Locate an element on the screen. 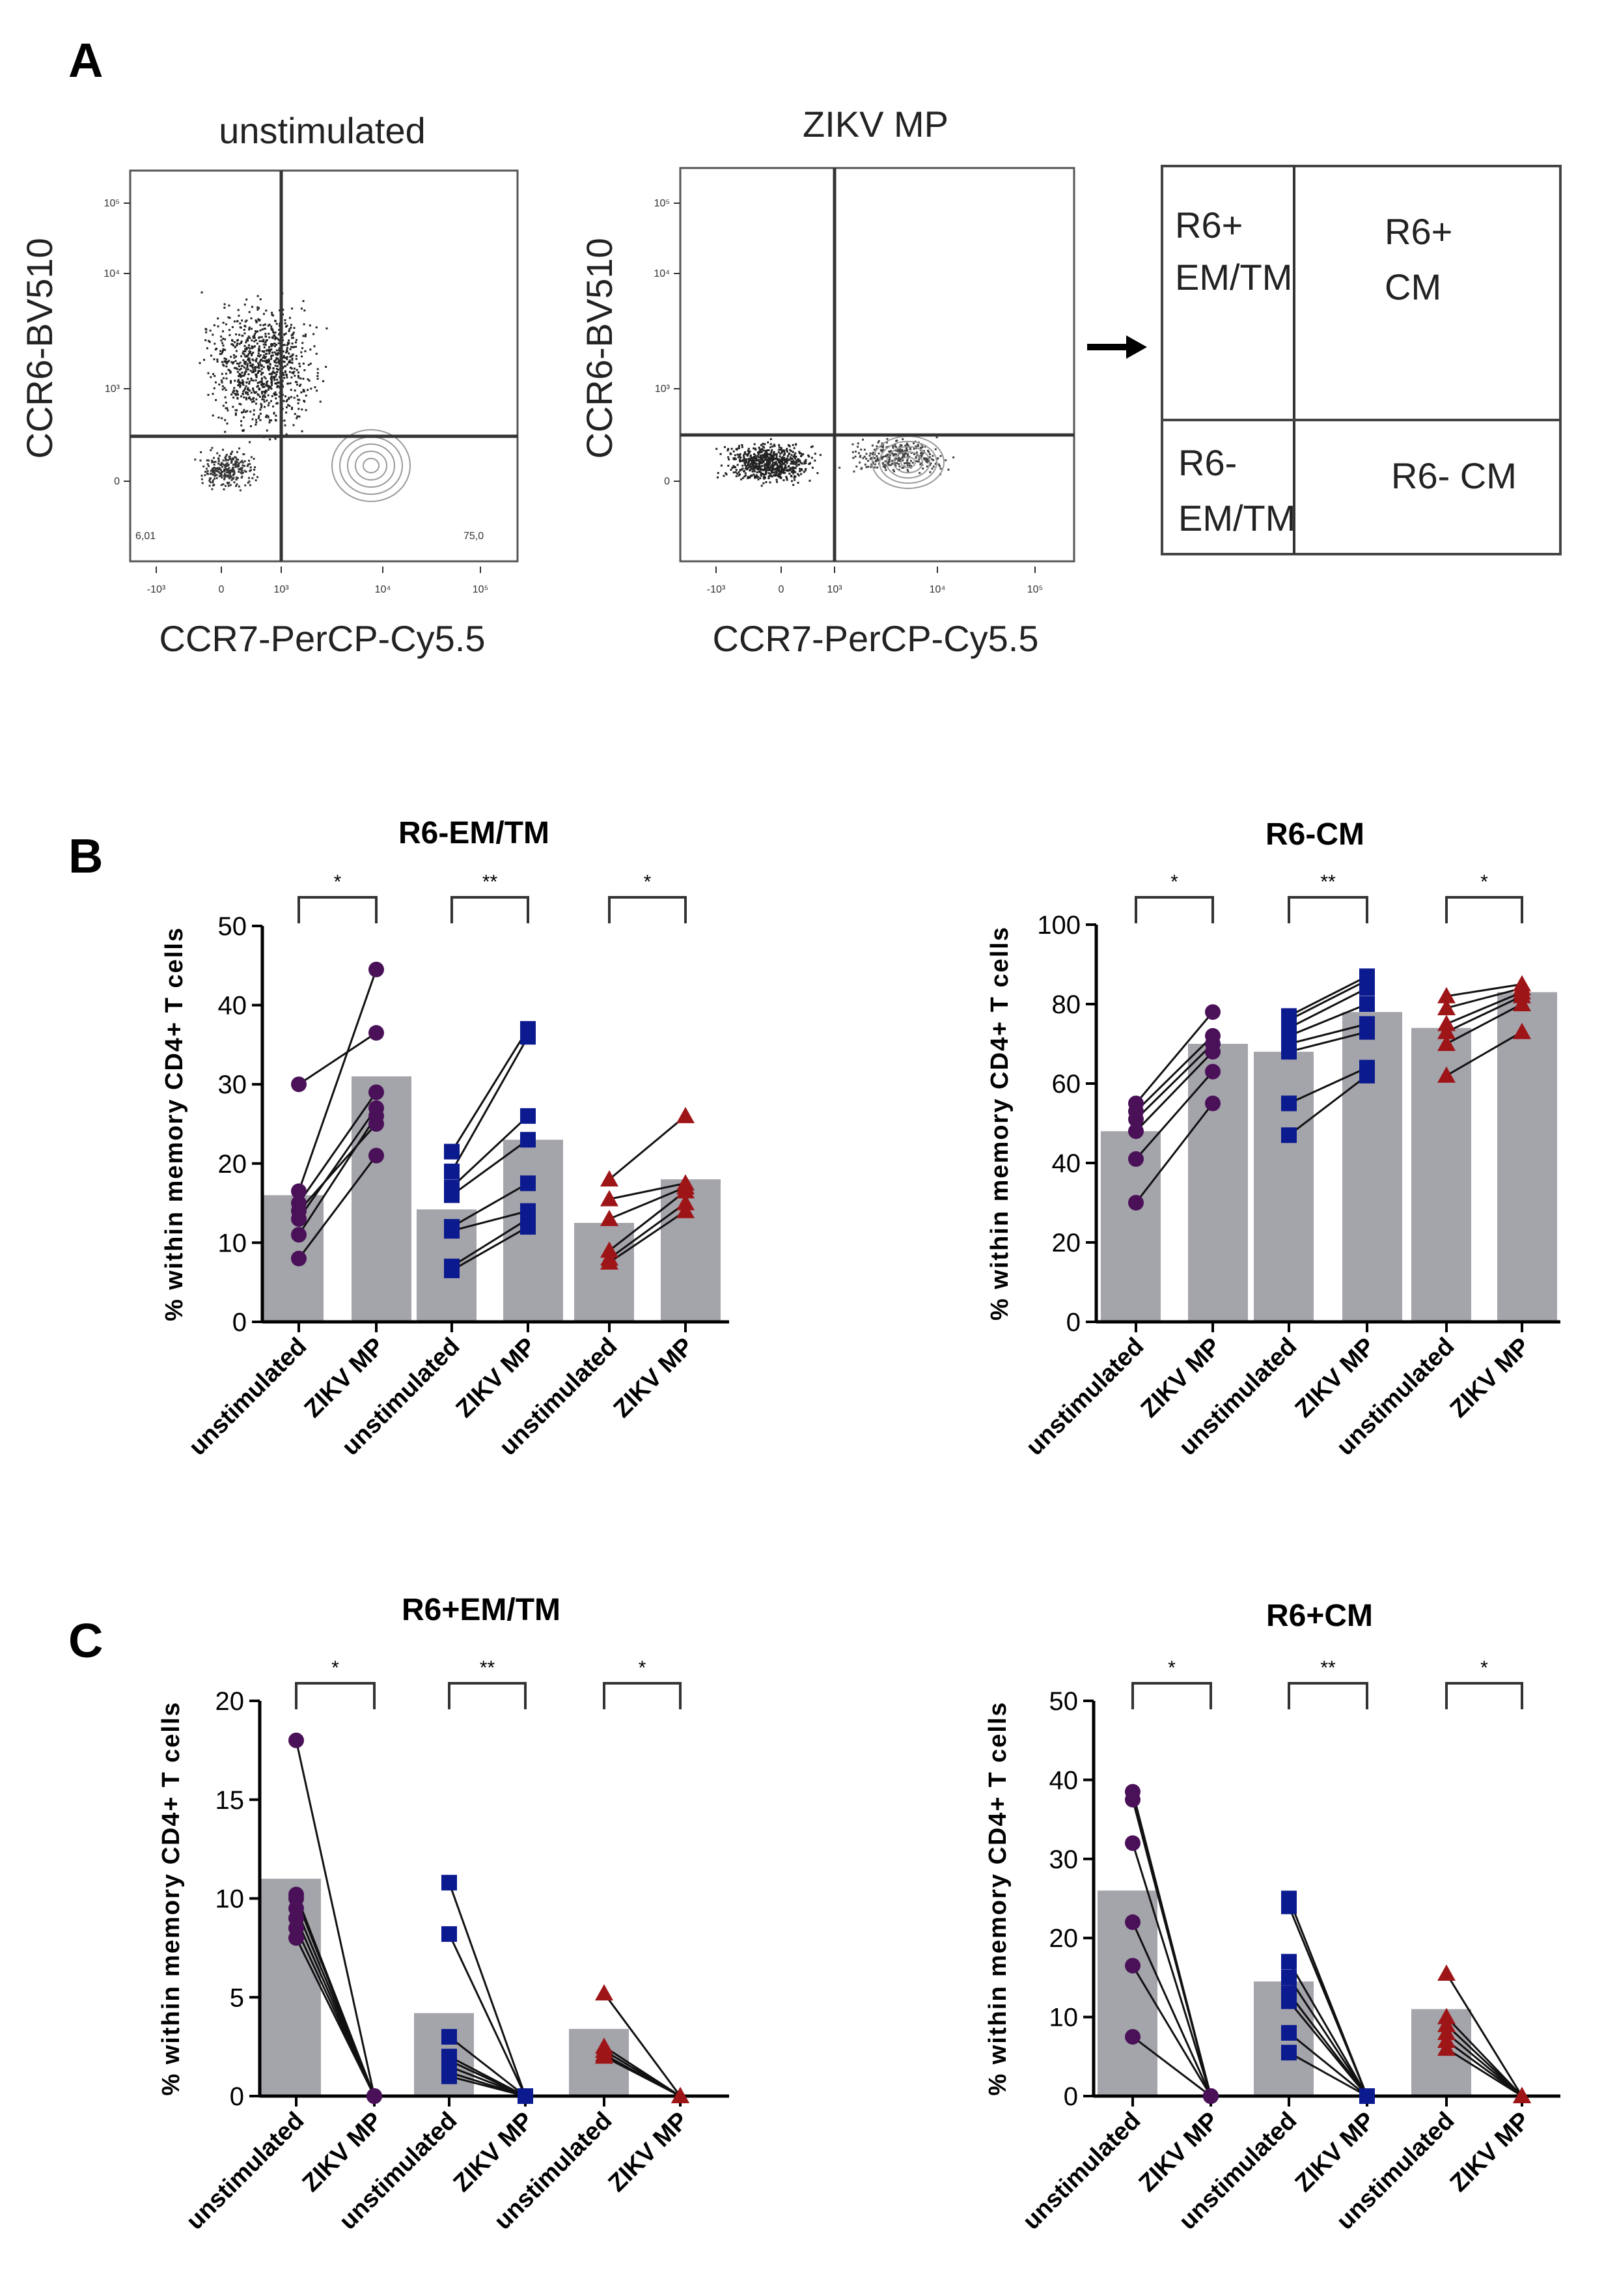  flow-ytick-label: 0 is located at coordinates (117, 482).